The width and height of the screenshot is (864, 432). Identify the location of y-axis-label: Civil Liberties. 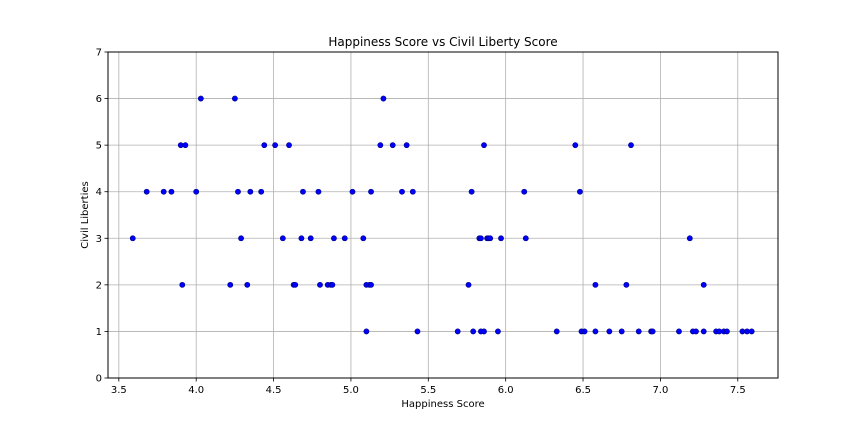
(85, 214).